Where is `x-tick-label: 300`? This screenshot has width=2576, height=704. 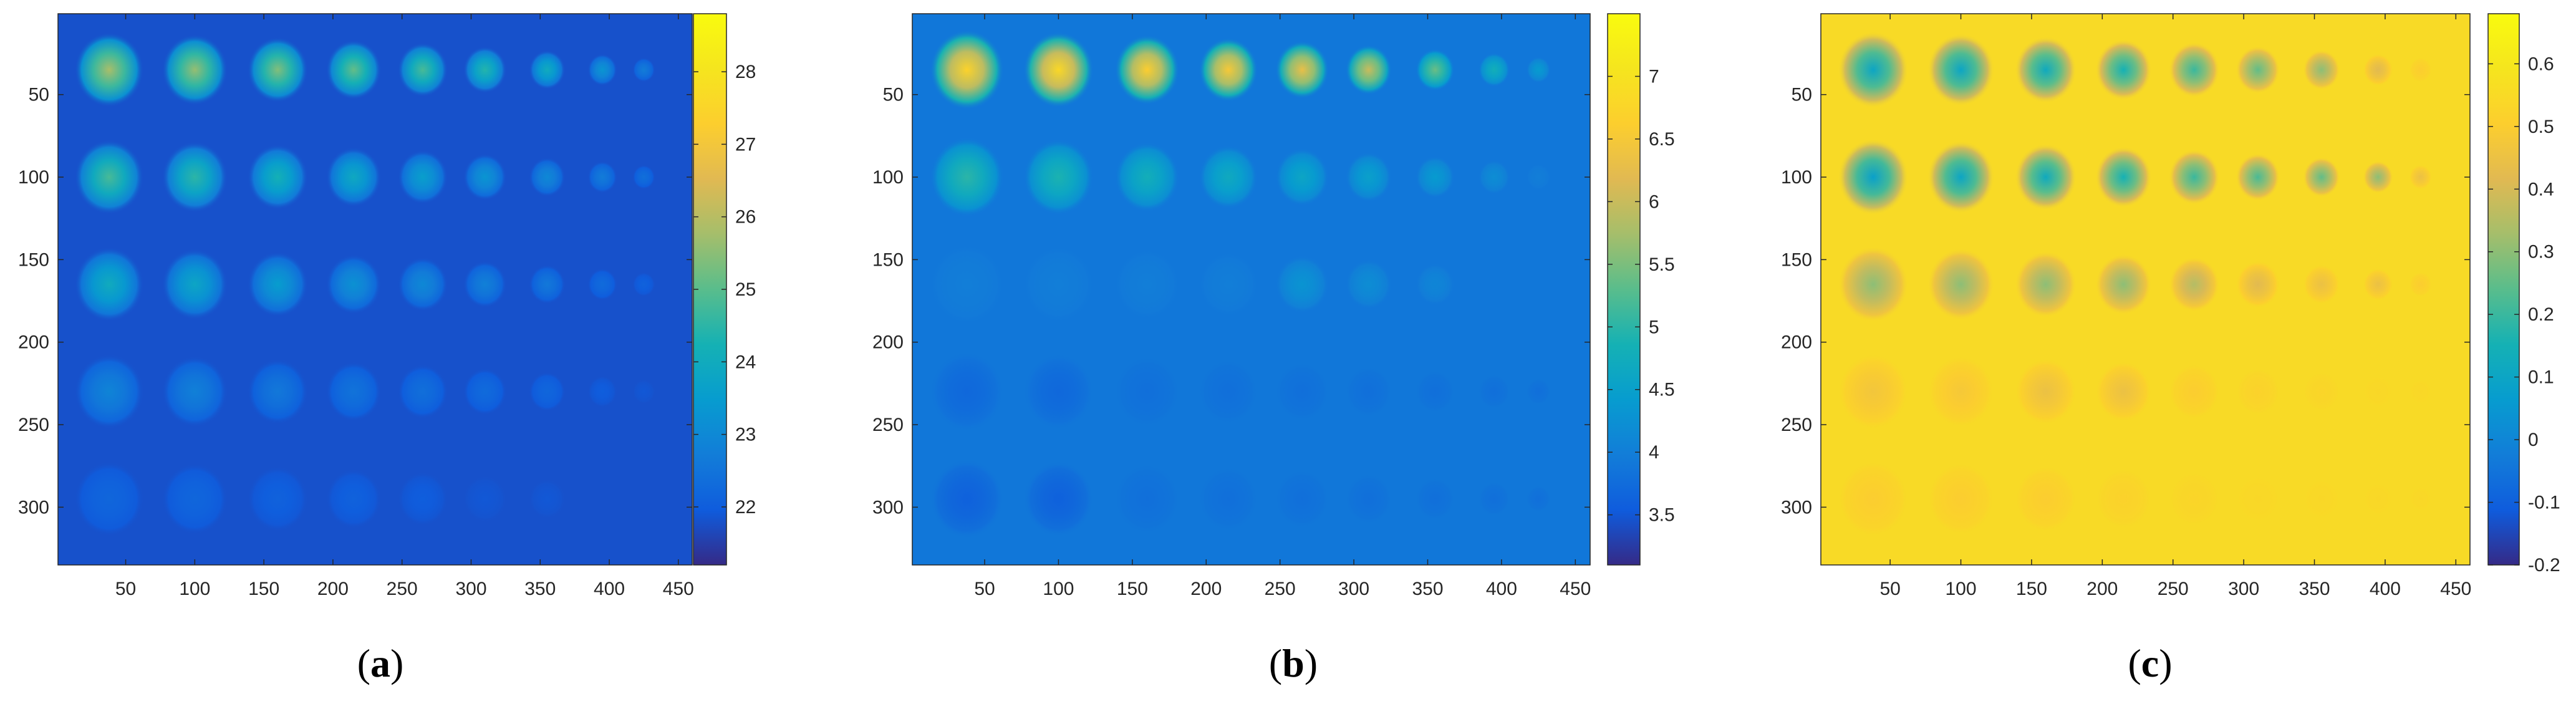
x-tick-label: 300 is located at coordinates (470, 589).